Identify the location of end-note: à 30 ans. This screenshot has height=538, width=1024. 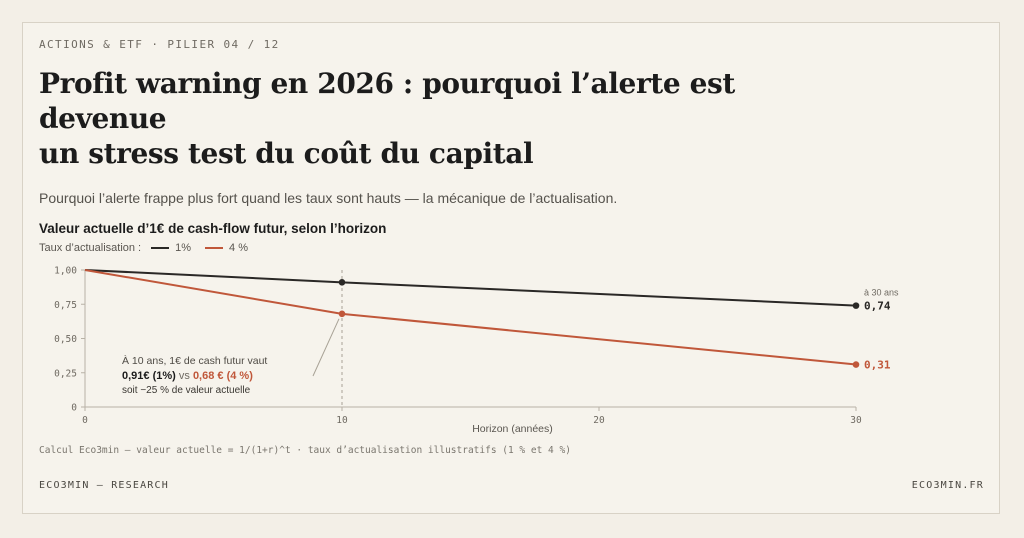
(881, 293).